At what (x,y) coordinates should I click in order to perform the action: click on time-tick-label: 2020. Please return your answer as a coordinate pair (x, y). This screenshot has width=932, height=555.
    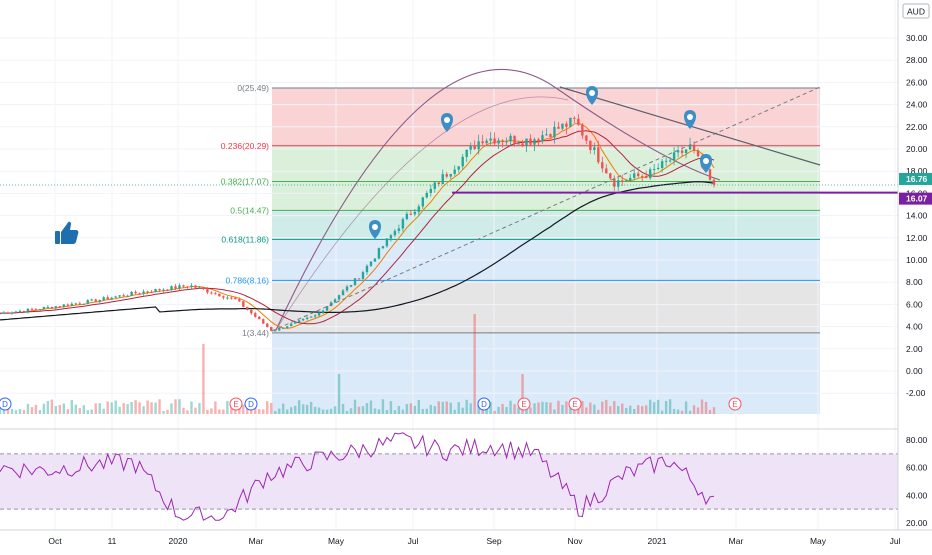
    Looking at the image, I should click on (178, 541).